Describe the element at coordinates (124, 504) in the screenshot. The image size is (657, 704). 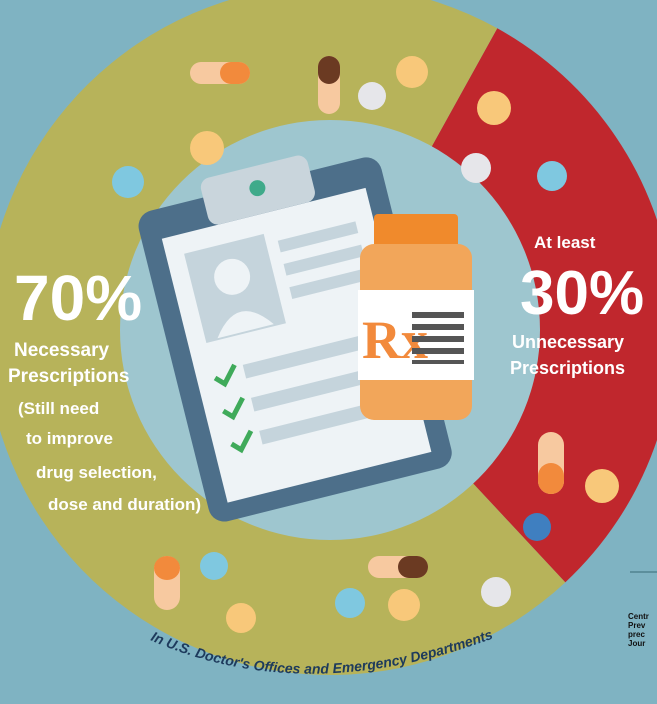
I see `necessary-note-4: dose and duration)` at that location.